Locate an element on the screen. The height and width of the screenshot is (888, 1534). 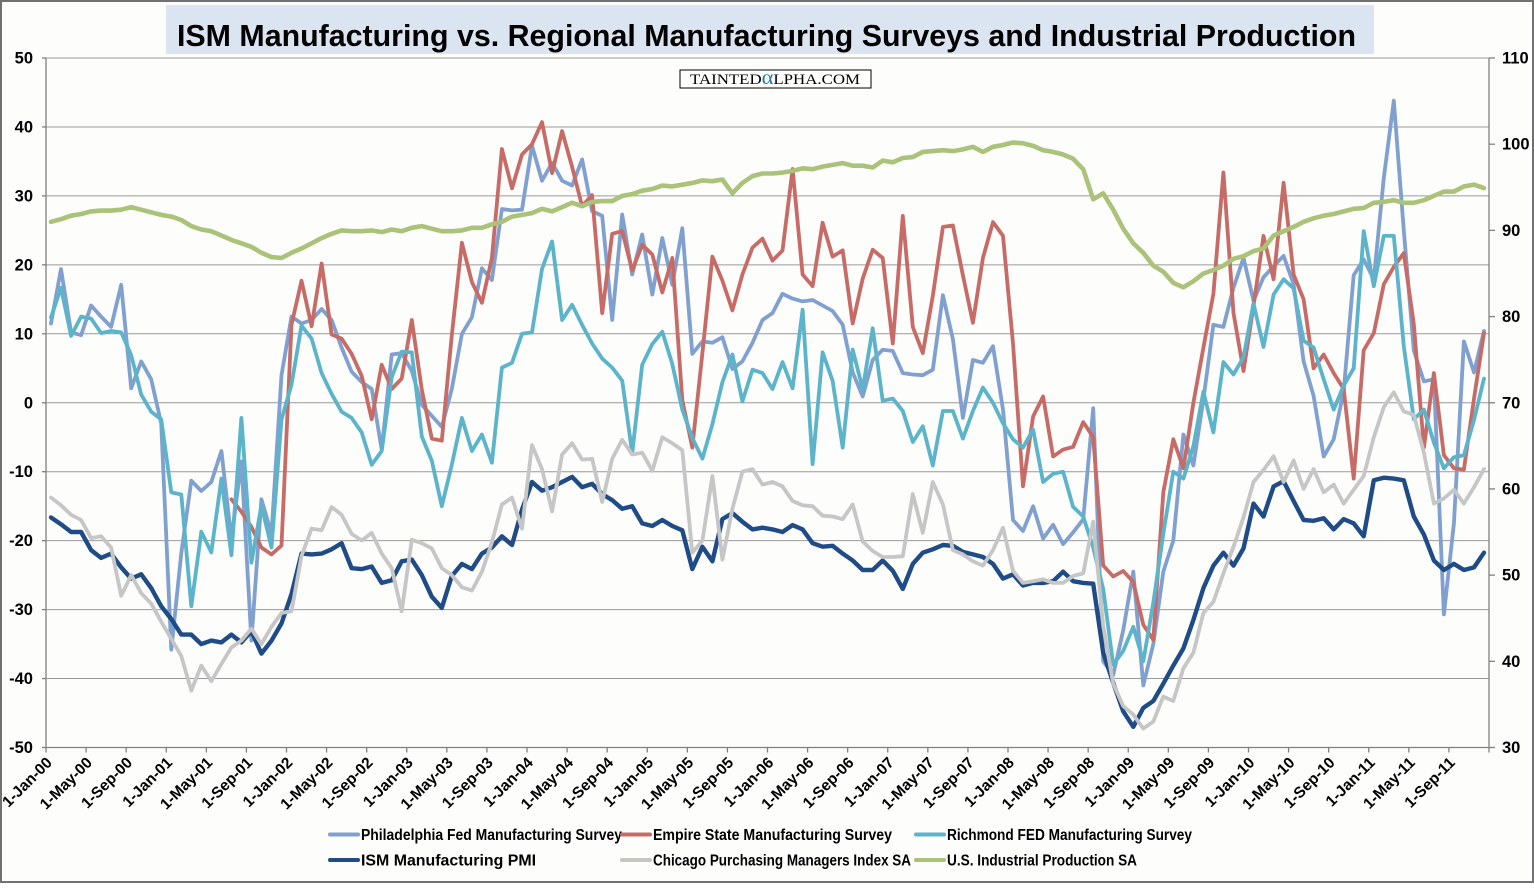
svg-text: -50 is located at coordinates (21, 748).